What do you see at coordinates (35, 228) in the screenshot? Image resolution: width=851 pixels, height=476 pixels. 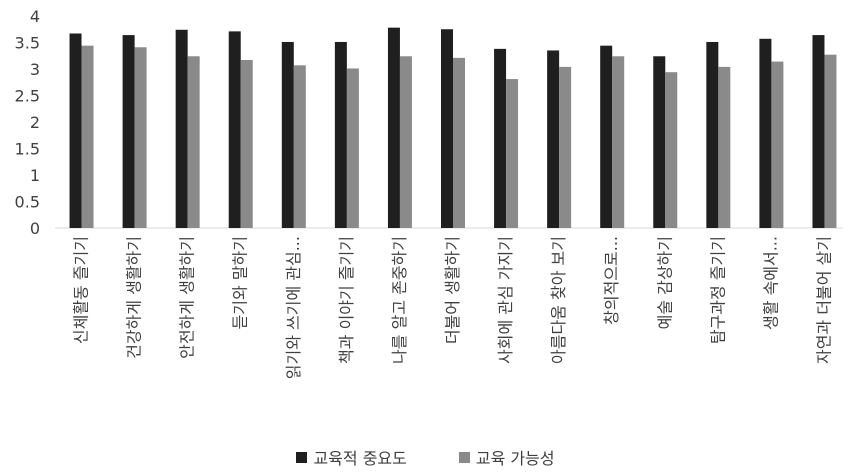 I see `y-tick-label: 0` at bounding box center [35, 228].